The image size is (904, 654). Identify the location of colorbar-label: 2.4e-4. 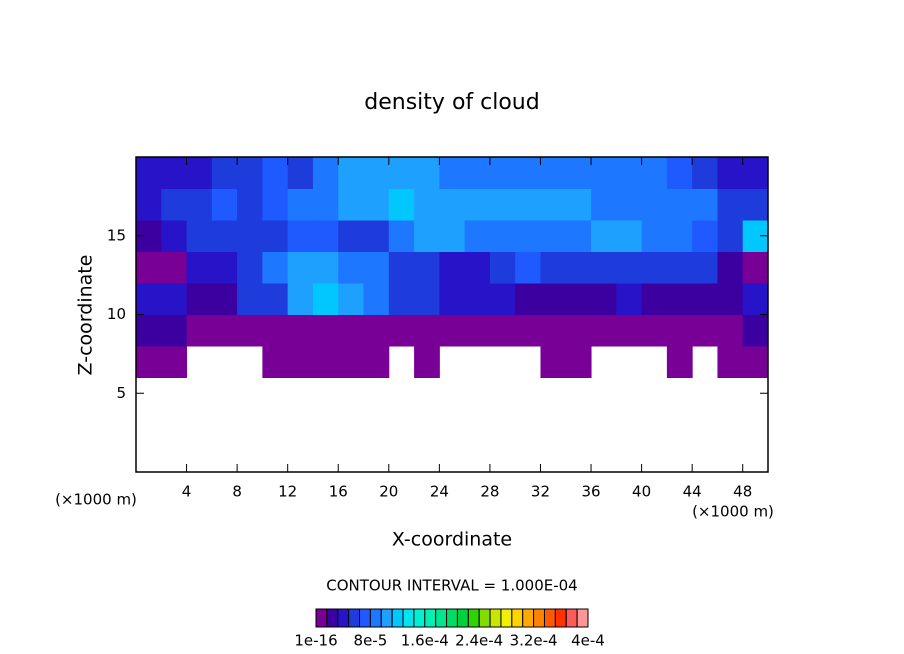
(479, 641).